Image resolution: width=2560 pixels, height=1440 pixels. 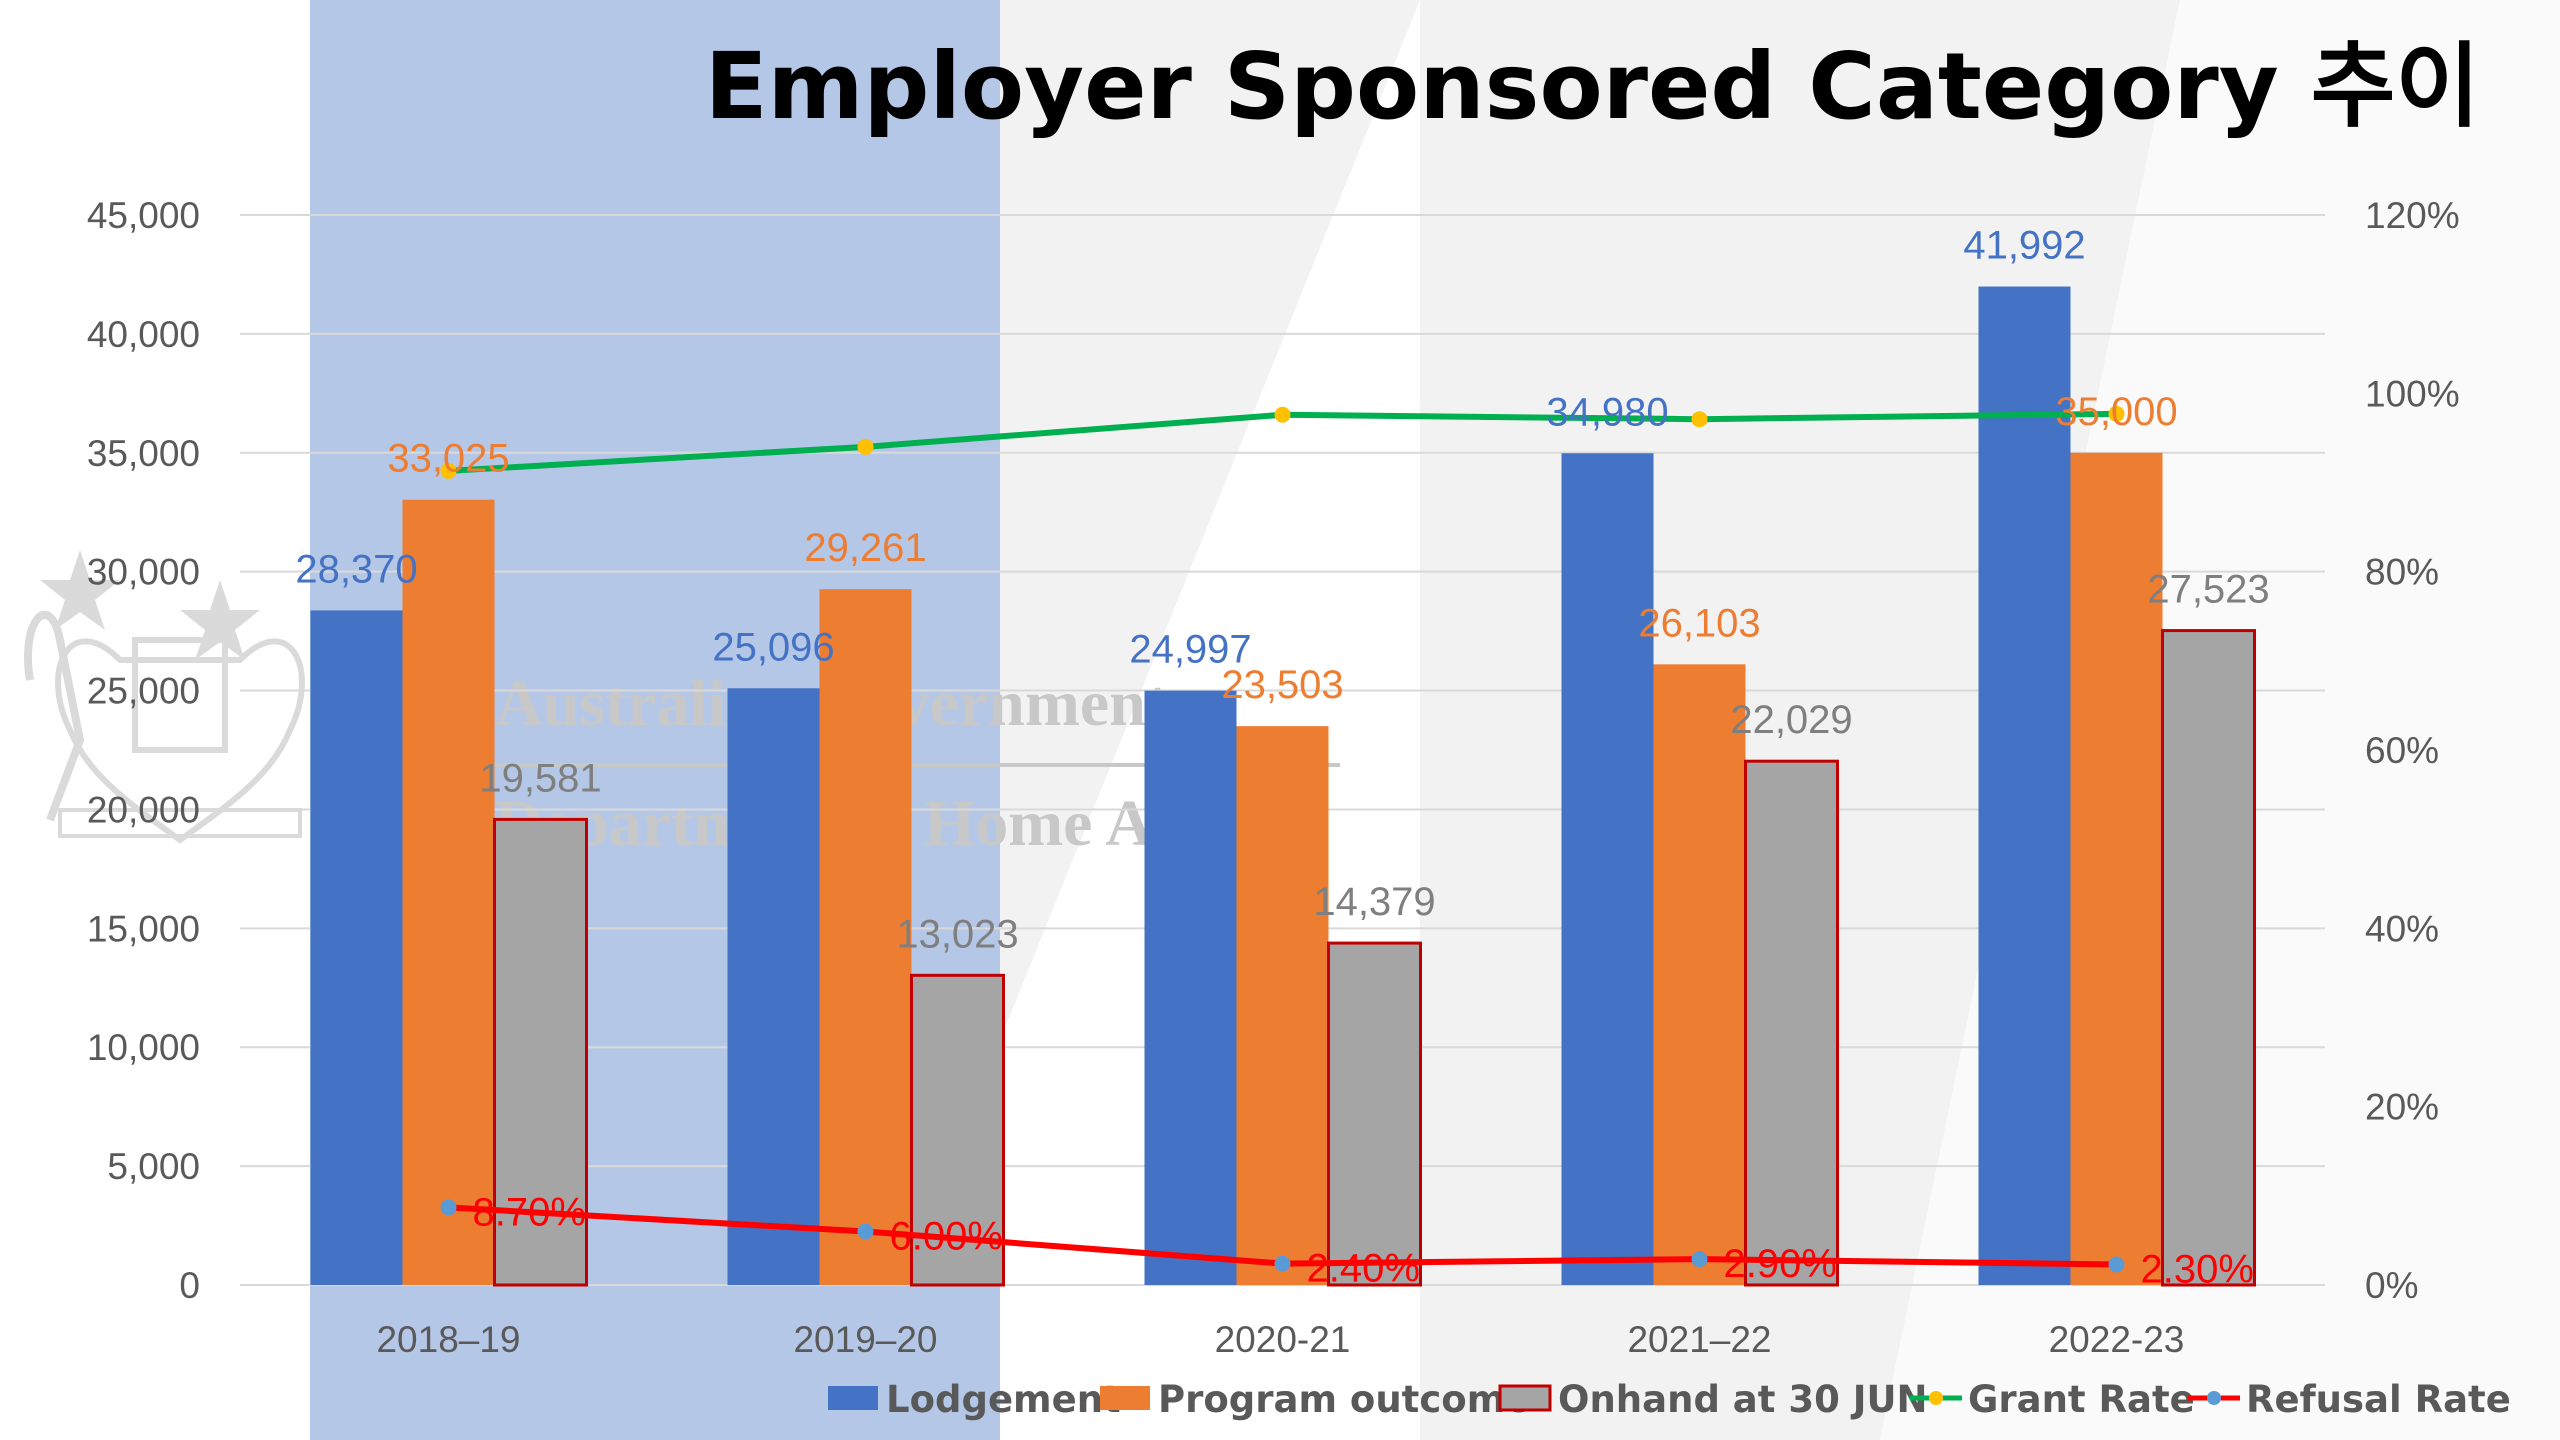 What do you see at coordinates (865, 548) in the screenshot?
I see `data-label: 29,261` at bounding box center [865, 548].